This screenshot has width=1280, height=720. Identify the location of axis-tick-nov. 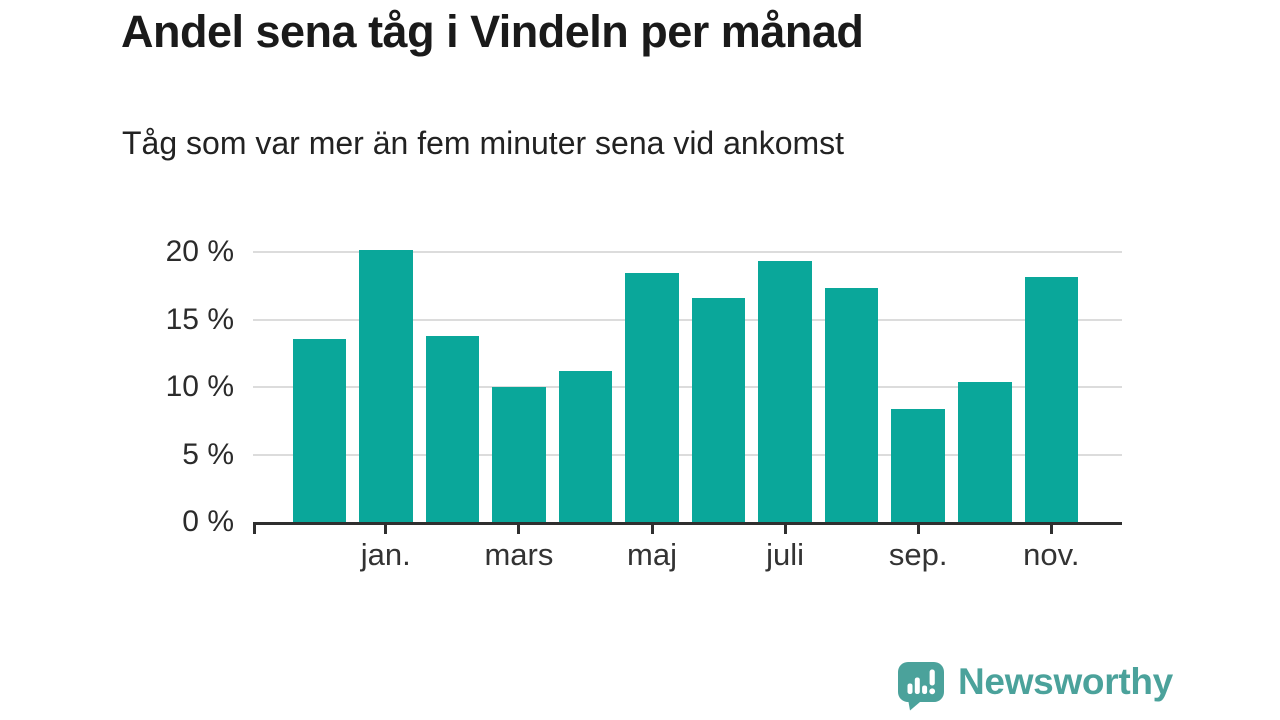
(1051, 528).